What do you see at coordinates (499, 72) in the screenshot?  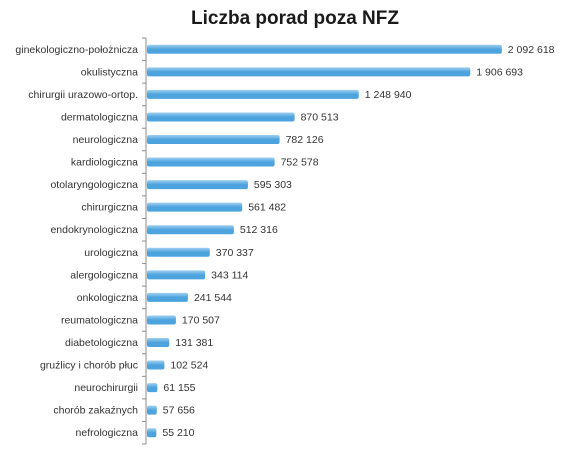 I see `value-label: 1 906 693` at bounding box center [499, 72].